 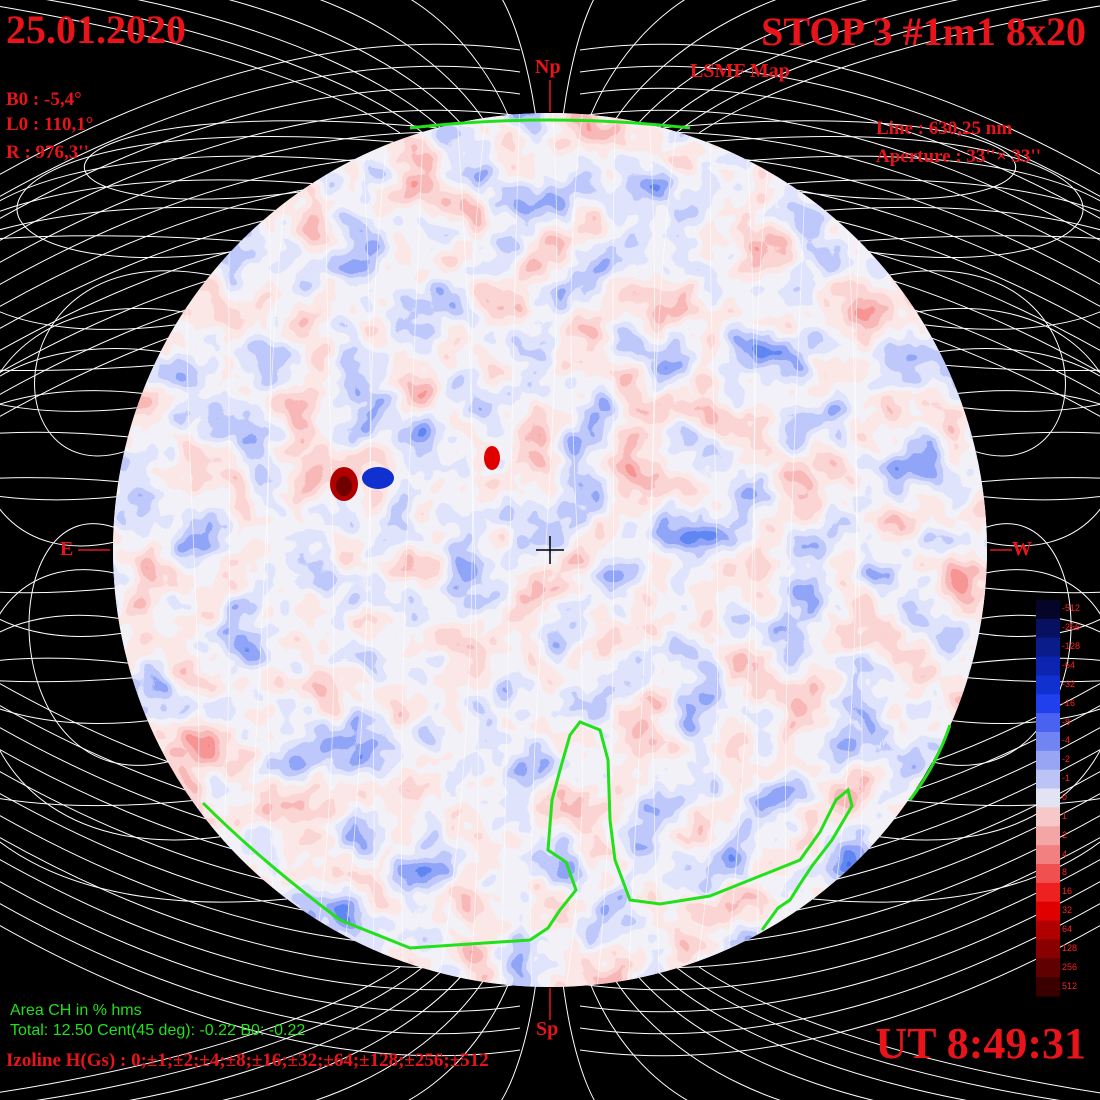 What do you see at coordinates (1070, 947) in the screenshot?
I see `color-scale-label: 128` at bounding box center [1070, 947].